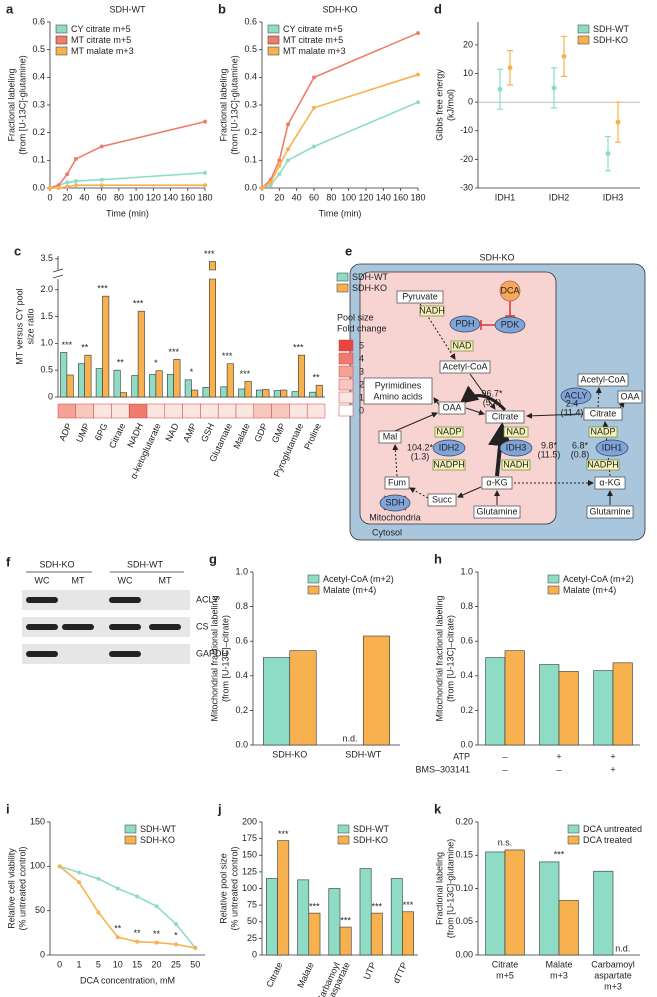 The height and width of the screenshot is (997, 657). What do you see at coordinates (602, 431) in the screenshot?
I see `node-label: NADP` at bounding box center [602, 431].